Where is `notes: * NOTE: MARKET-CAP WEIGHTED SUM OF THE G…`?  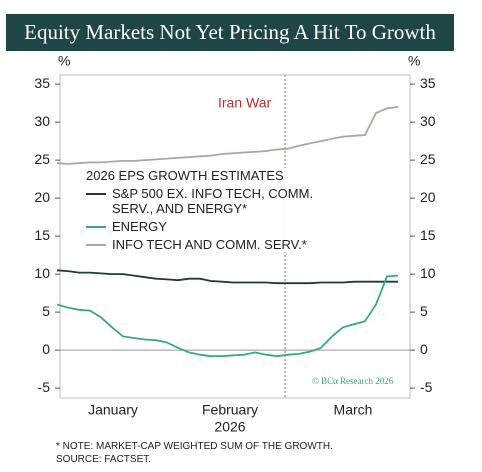 notes: * NOTE: MARKET-CAP WEIGHTED SUM OF THE G… is located at coordinates (194, 453).